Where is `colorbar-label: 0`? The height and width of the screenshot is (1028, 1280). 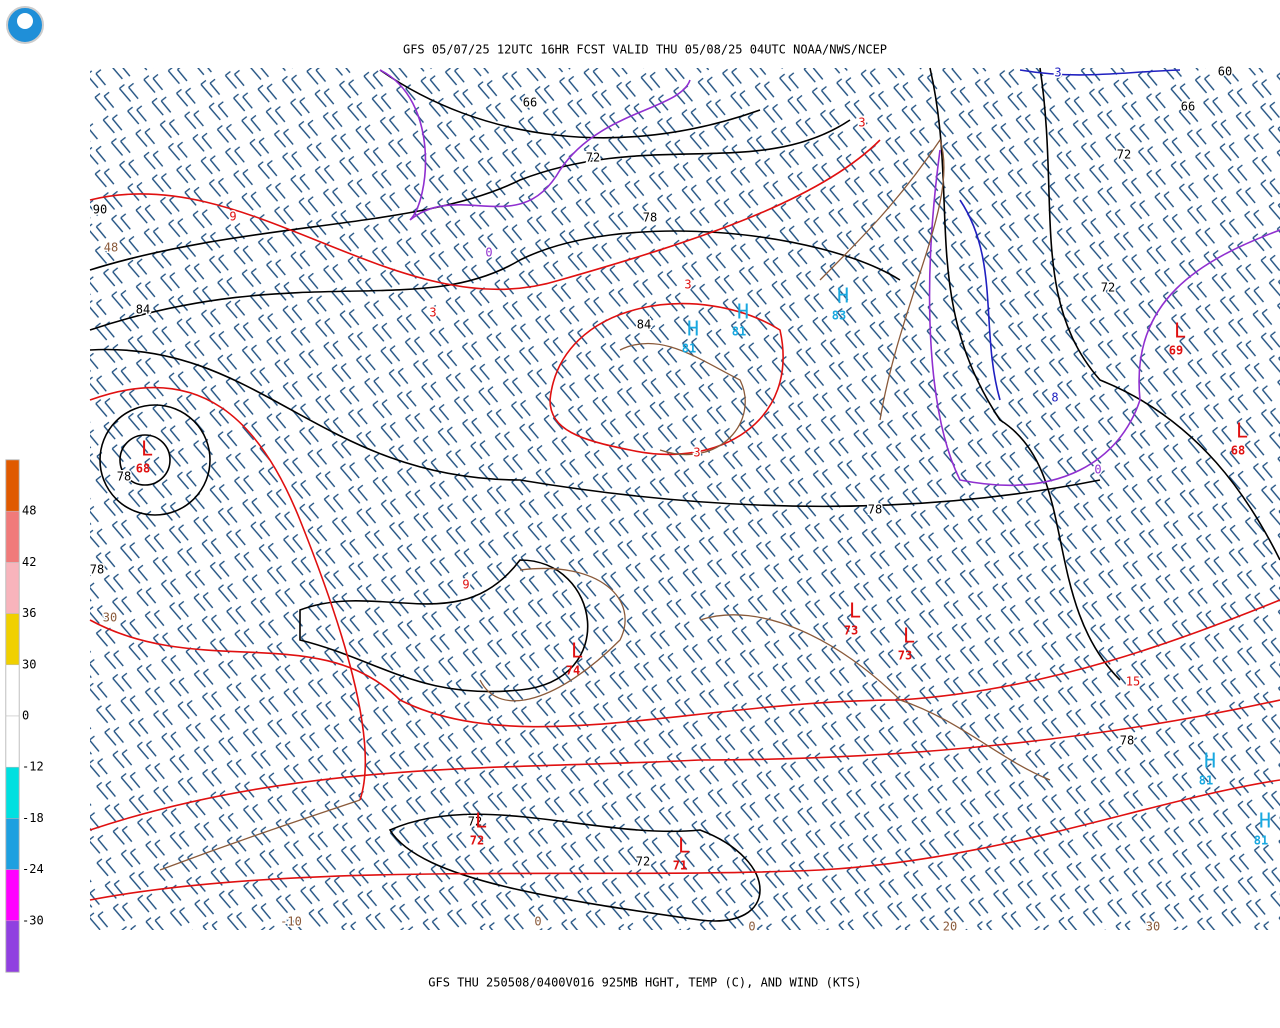
colorbar-label: 0 is located at coordinates (25, 716).